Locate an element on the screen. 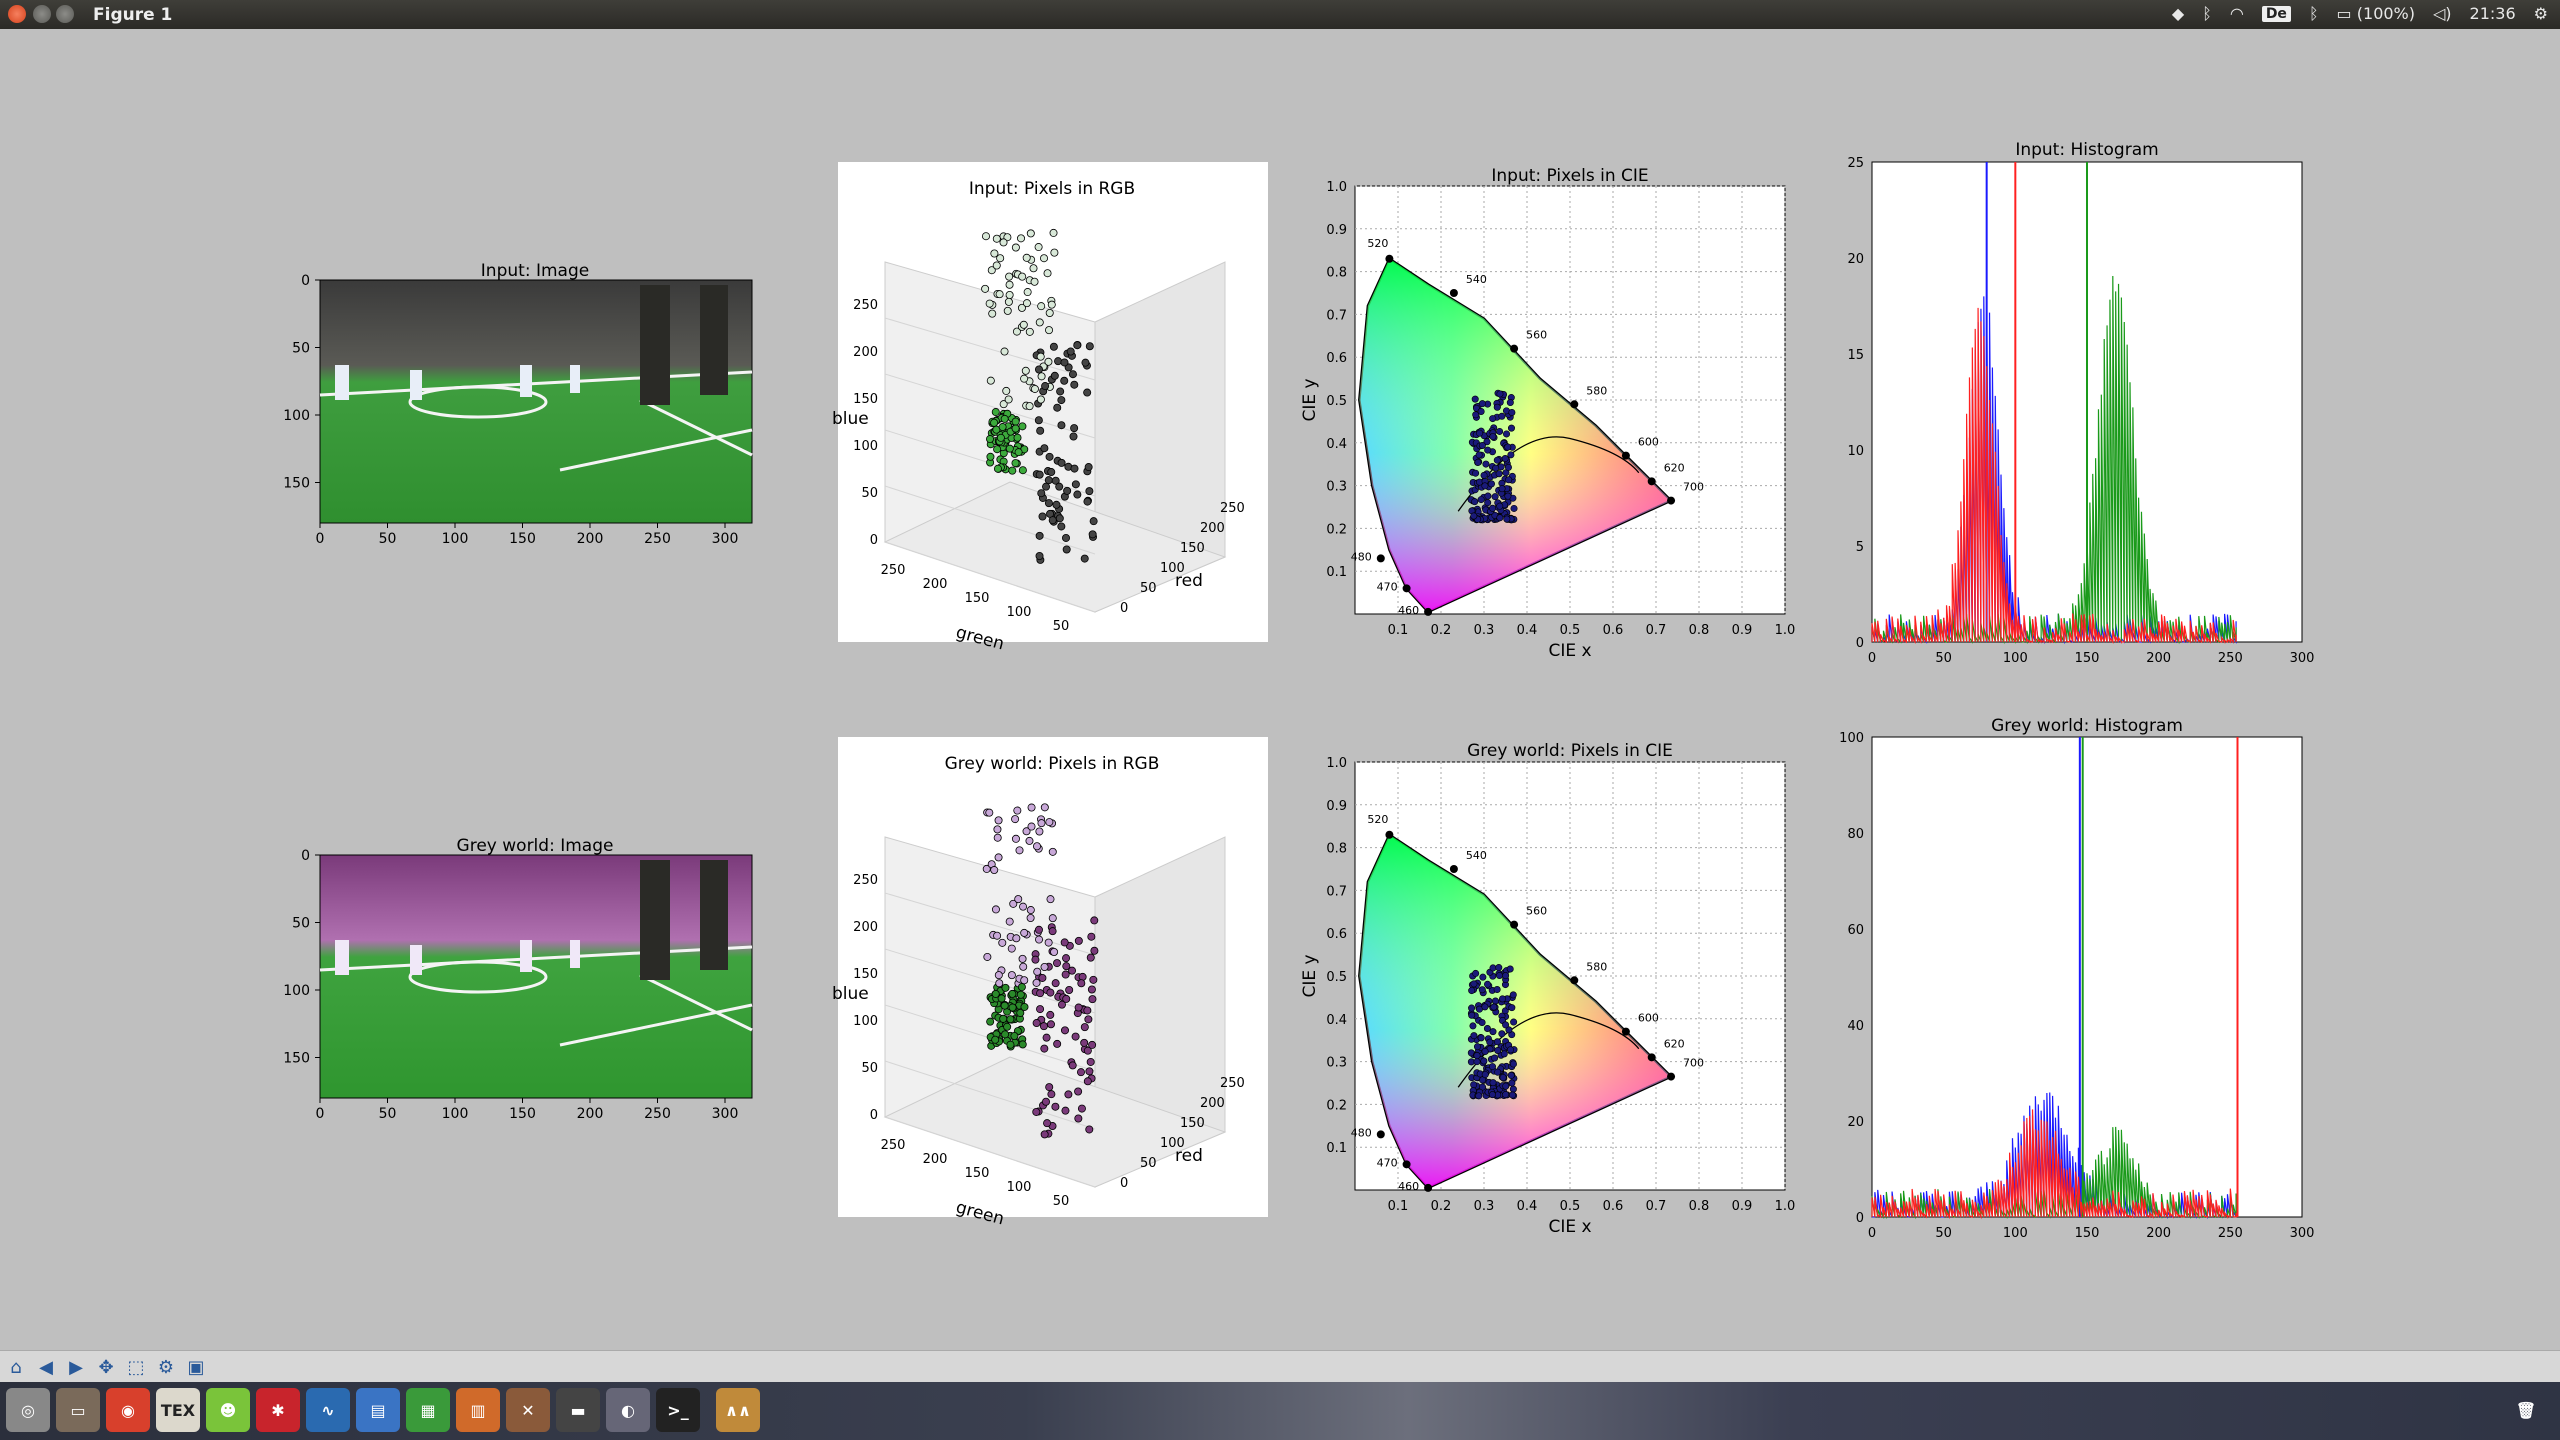  save-icon: ▣ is located at coordinates (196, 1367).